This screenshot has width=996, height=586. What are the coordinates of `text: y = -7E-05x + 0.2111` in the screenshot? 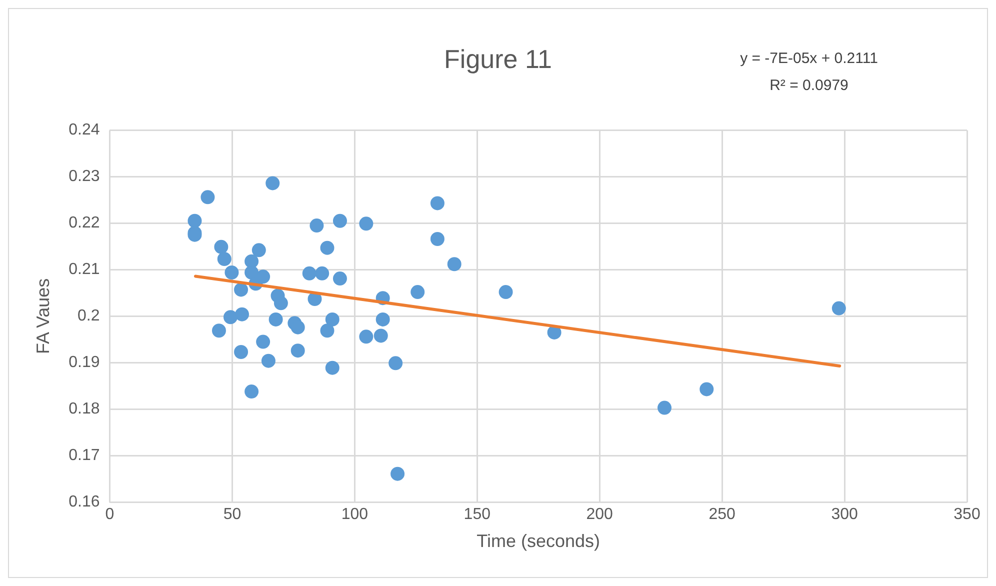 It's located at (809, 59).